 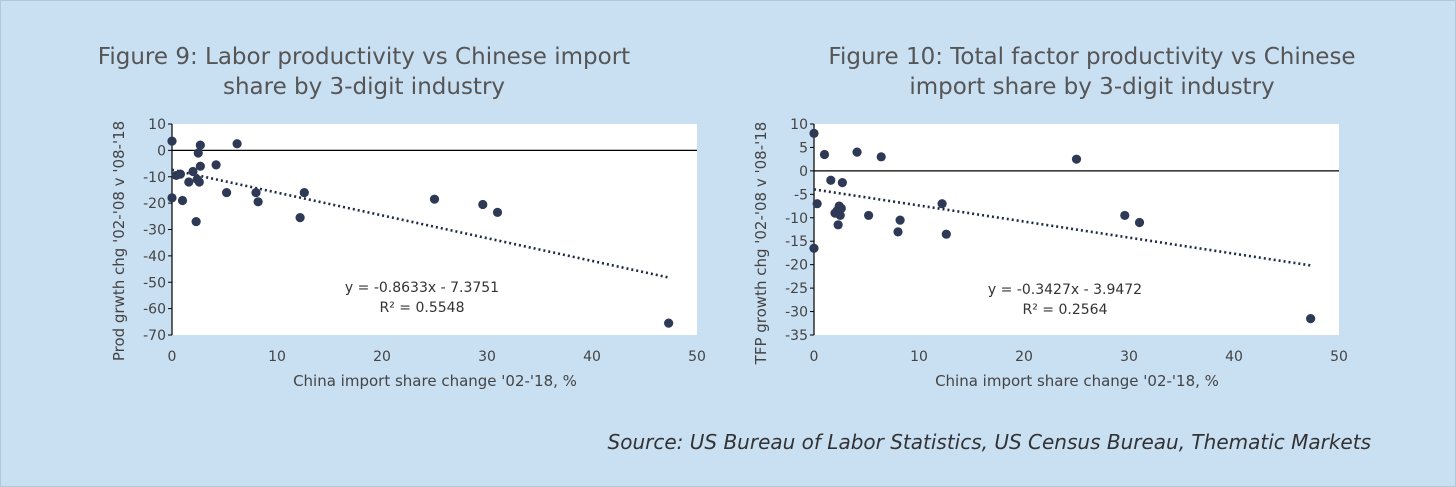 What do you see at coordinates (801, 195) in the screenshot?
I see `y-tick-label: -5` at bounding box center [801, 195].